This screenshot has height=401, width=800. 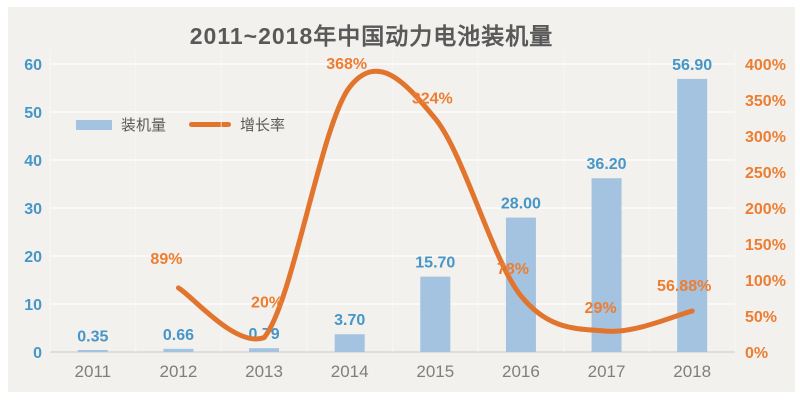 I want to click on legend: 装机量 增长率, so click(x=180, y=124).